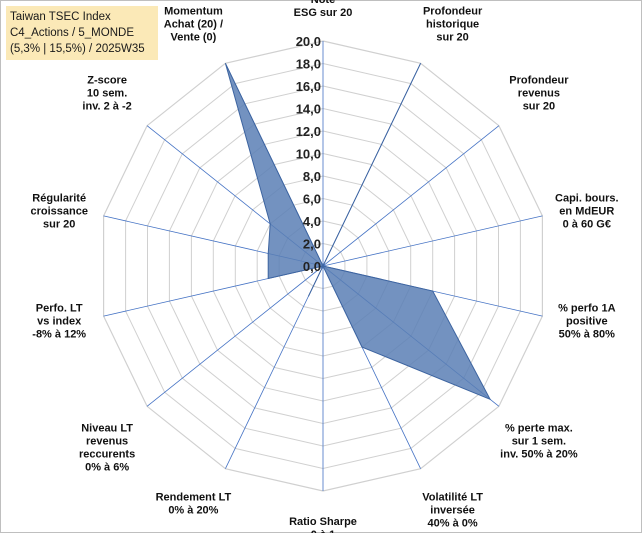  I want to click on axis-label-6: Volatilité LT inversée 40% à 0%, so click(452, 510).